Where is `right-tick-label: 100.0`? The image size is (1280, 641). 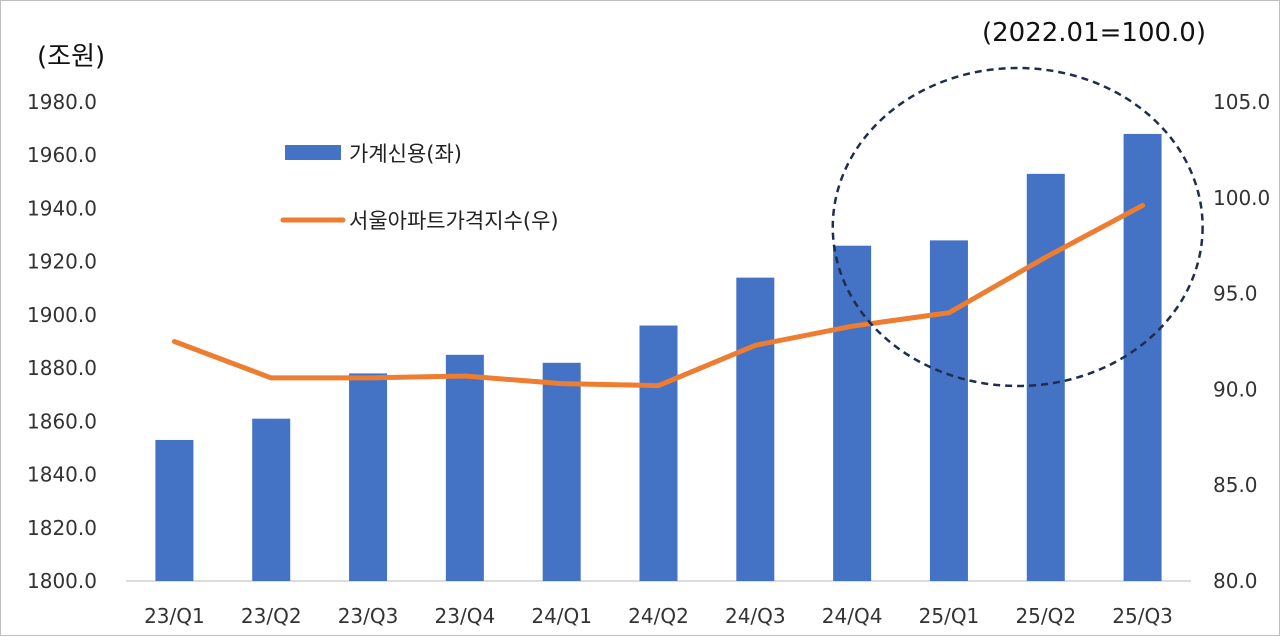
right-tick-label: 100.0 is located at coordinates (1241, 198).